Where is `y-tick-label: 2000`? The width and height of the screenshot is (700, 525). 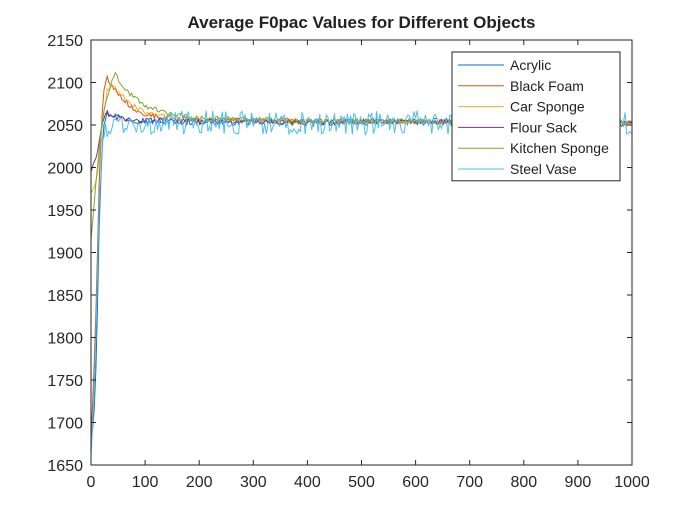
y-tick-label: 2000 is located at coordinates (65, 169).